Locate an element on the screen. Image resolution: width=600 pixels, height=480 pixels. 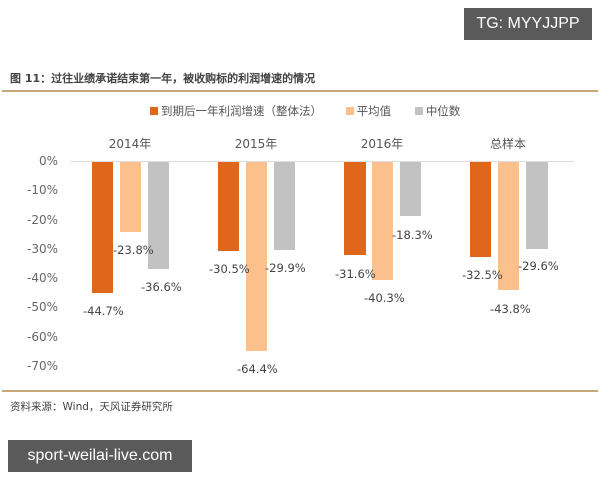
value-label: -43.8% is located at coordinates (510, 309).